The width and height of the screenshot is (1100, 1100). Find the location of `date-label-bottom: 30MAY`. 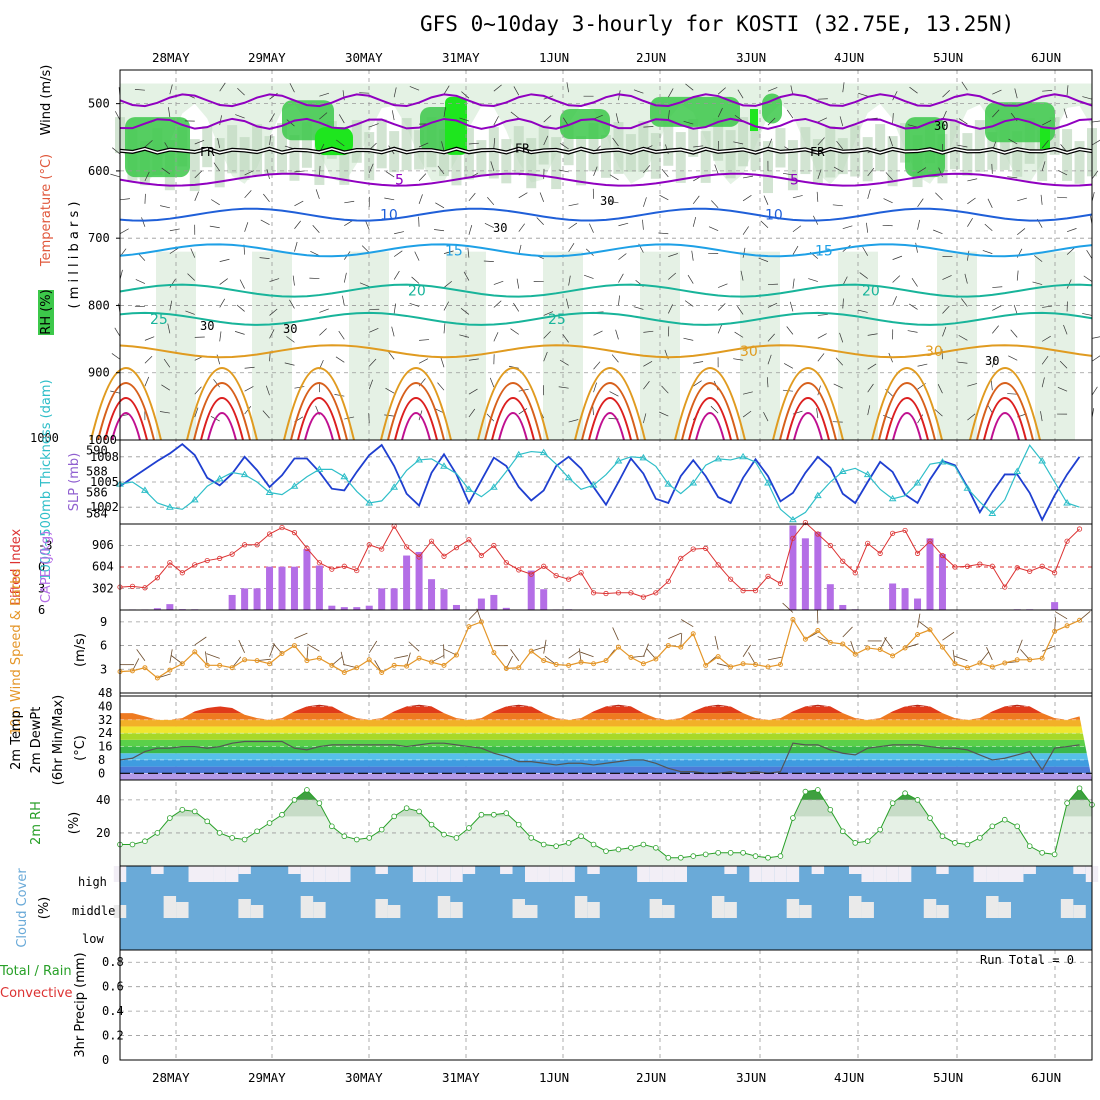

date-label-bottom: 30MAY is located at coordinates (364, 1077).